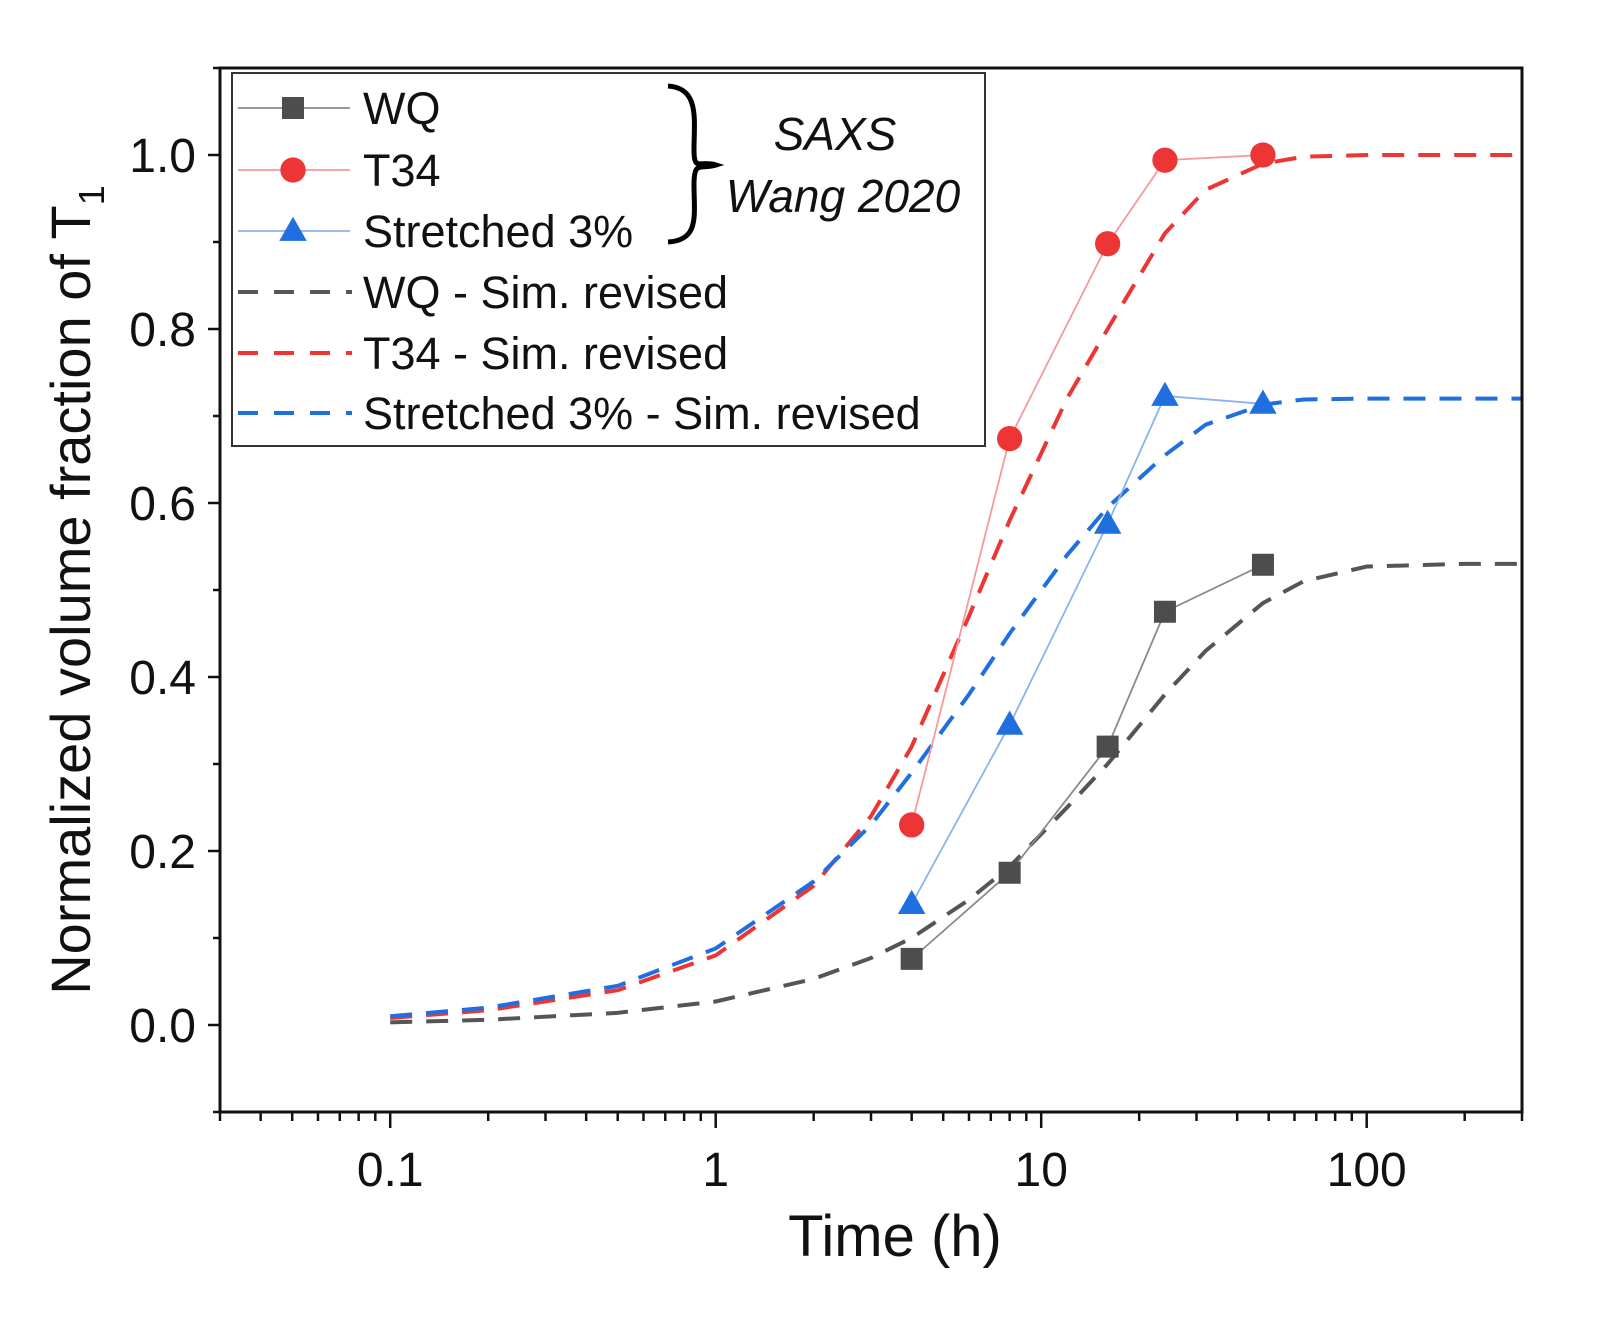 This screenshot has width=1623, height=1344. I want to click on x-axis-label: Time (h), so click(895, 1236).